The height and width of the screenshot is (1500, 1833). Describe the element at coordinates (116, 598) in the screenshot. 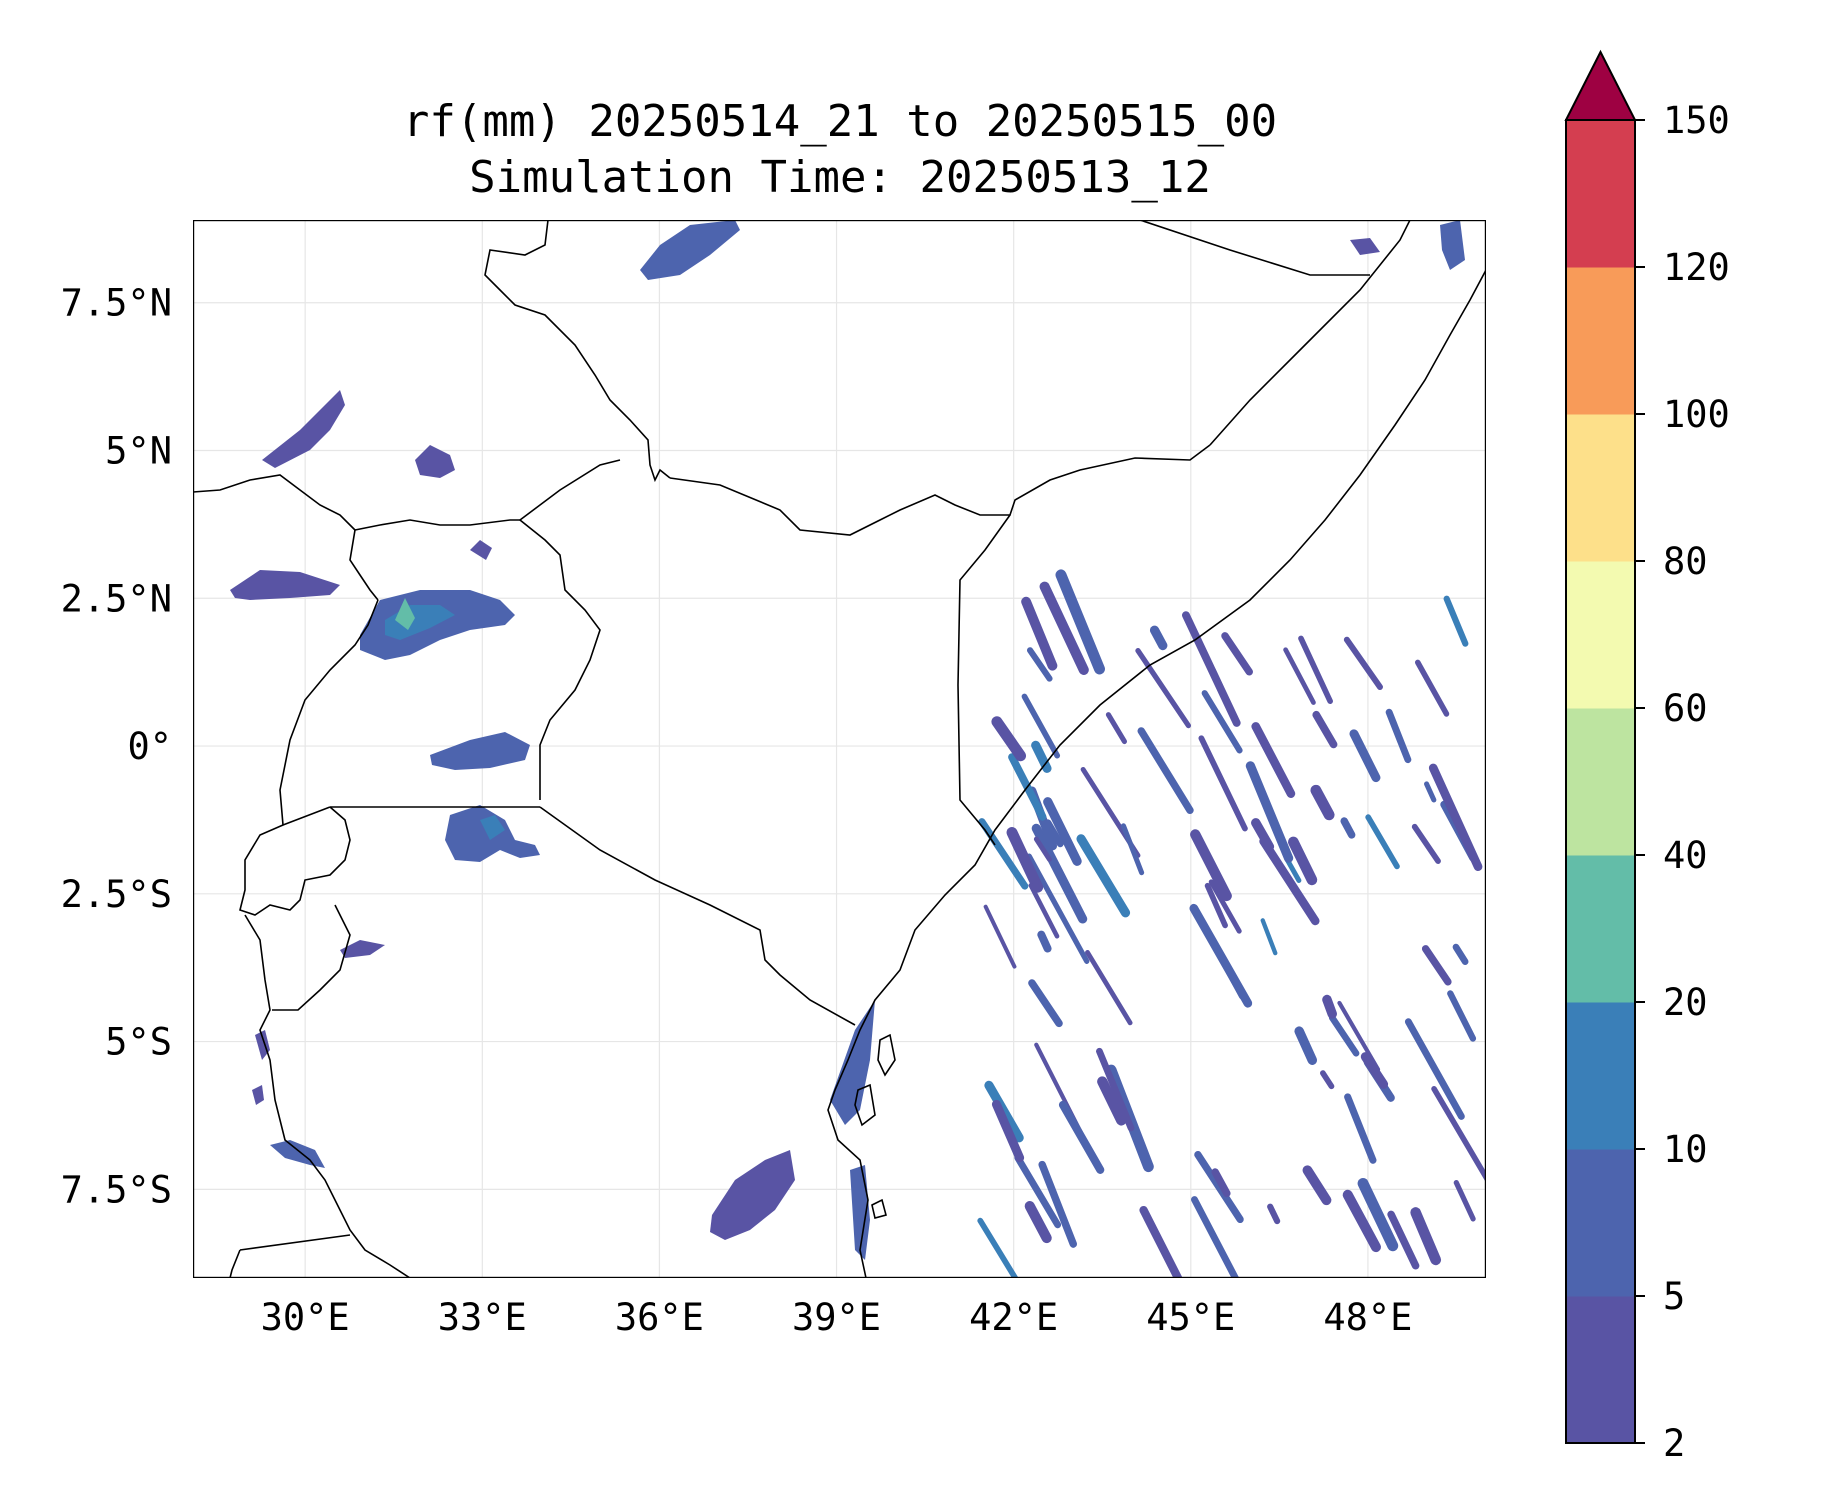

I see `y-tick-label: 2.5°N` at that location.